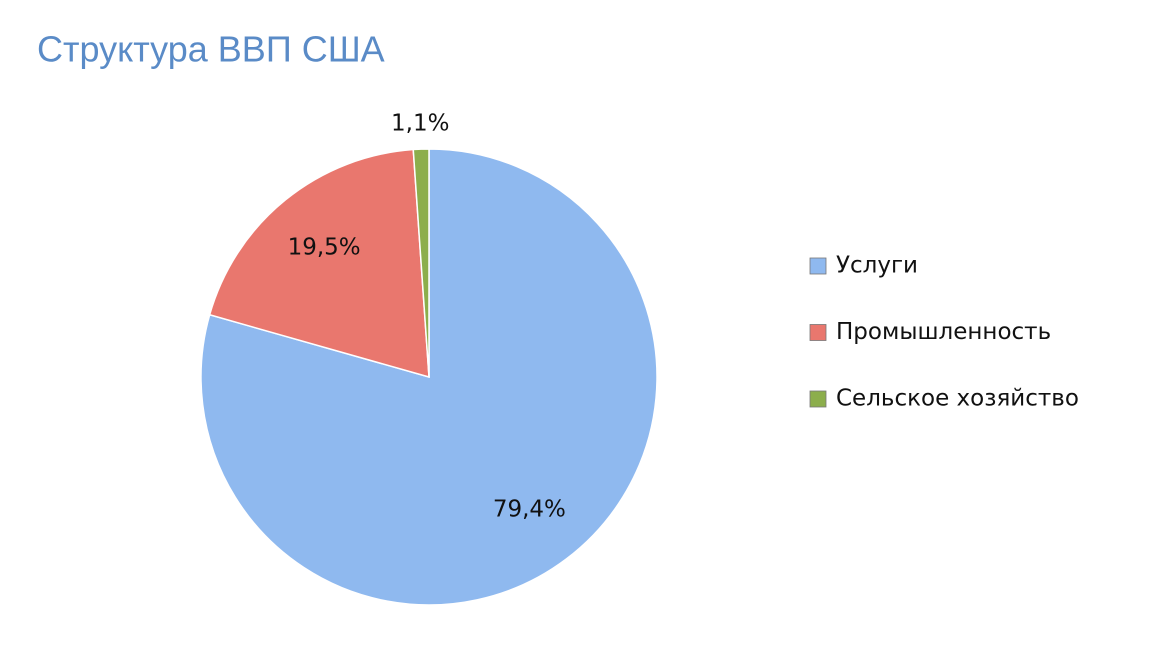 This screenshot has height=657, width=1150. What do you see at coordinates (420, 124) in the screenshot?
I see `data-label: 1,1%` at bounding box center [420, 124].